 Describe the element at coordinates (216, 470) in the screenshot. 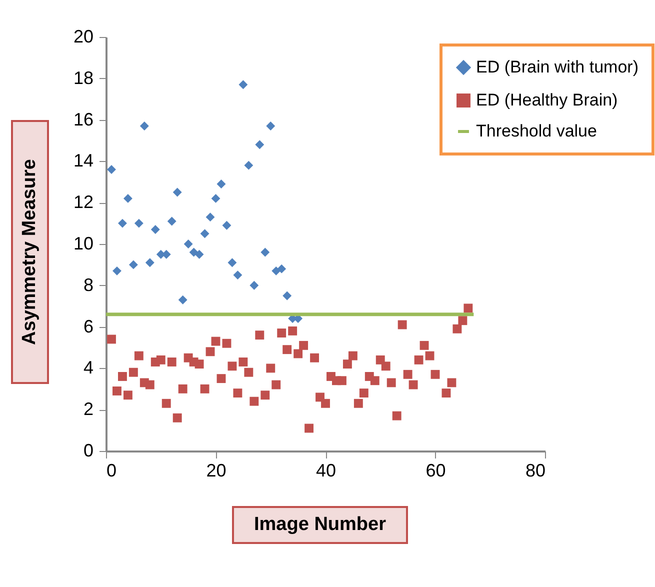

I see `x-tick-label: 20` at that location.